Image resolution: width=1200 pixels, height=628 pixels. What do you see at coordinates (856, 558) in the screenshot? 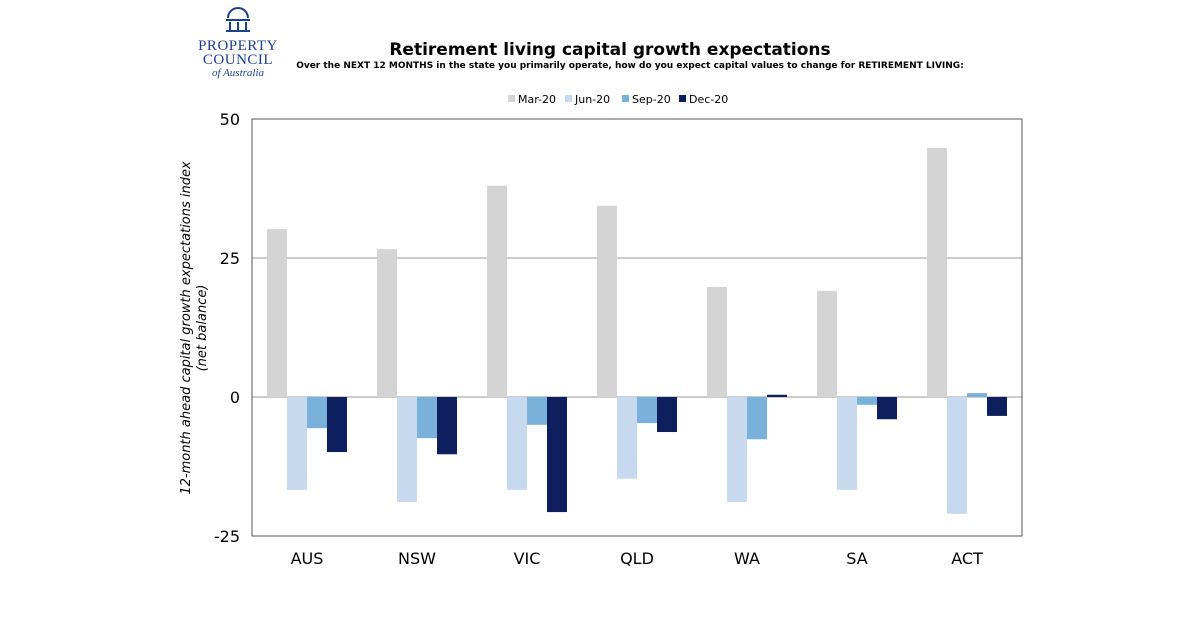
I see `x-tick-label: SA` at bounding box center [856, 558].